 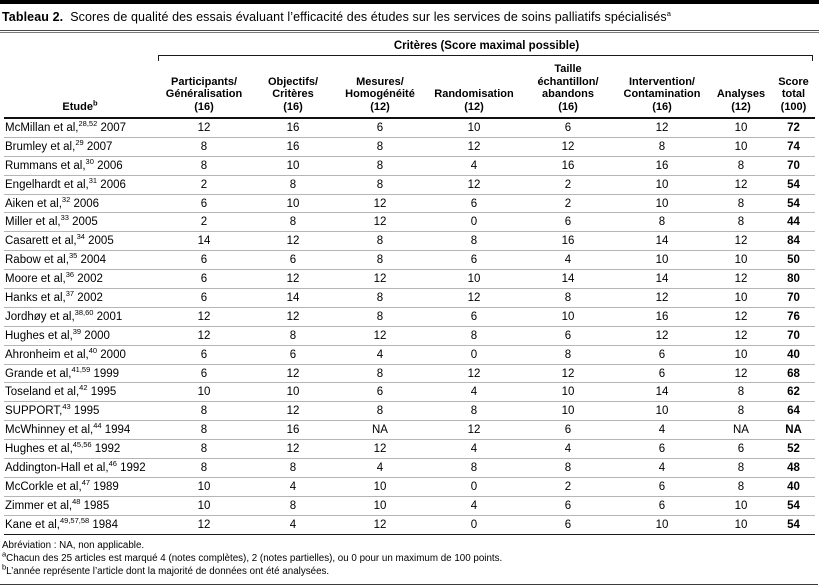 What do you see at coordinates (47, 184) in the screenshot?
I see `study-name: Engelhardt et al,` at bounding box center [47, 184].